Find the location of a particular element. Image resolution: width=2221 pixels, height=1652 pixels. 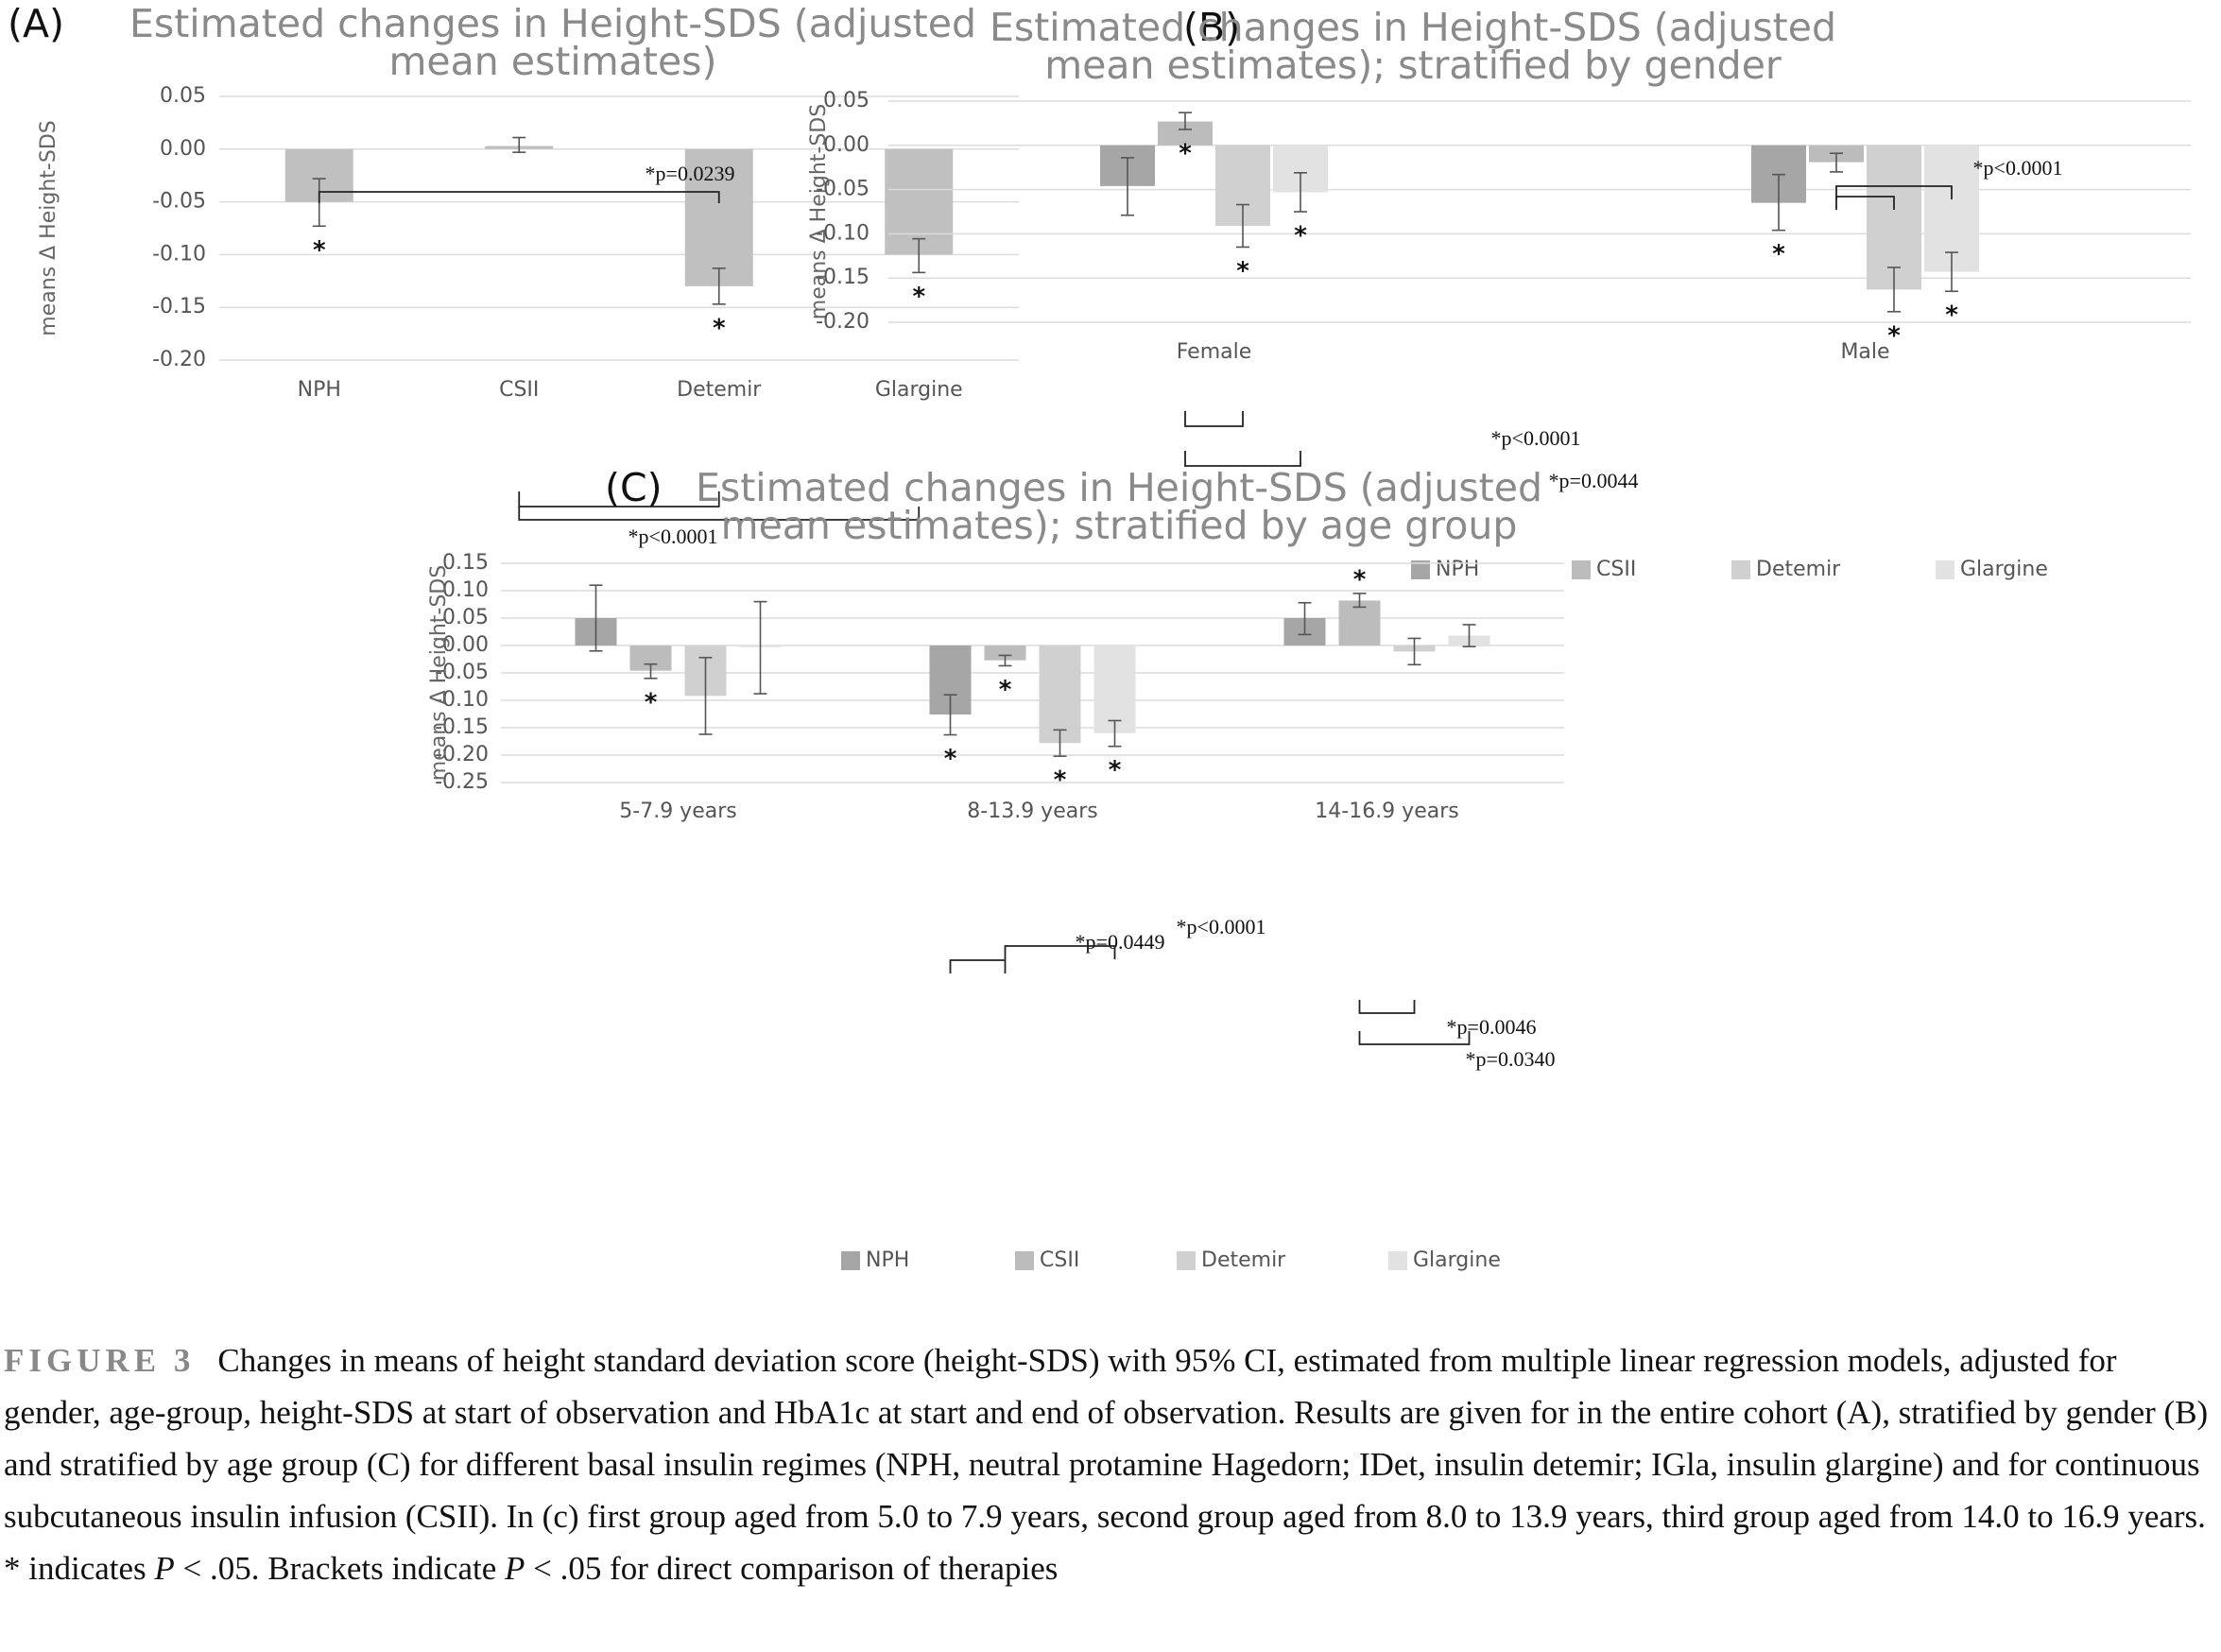

panel-c-legend-swatch-csii is located at coordinates (1024, 1260).